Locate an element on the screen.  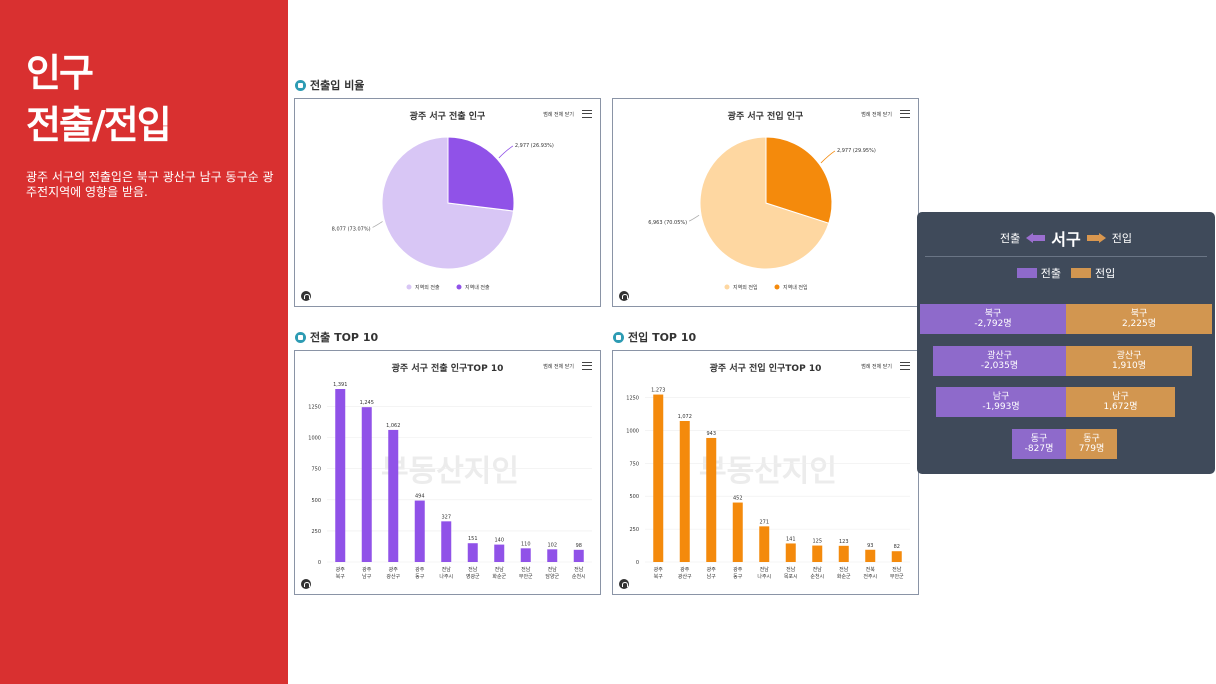
y-tick-label: 1250 is located at coordinates (314, 408).